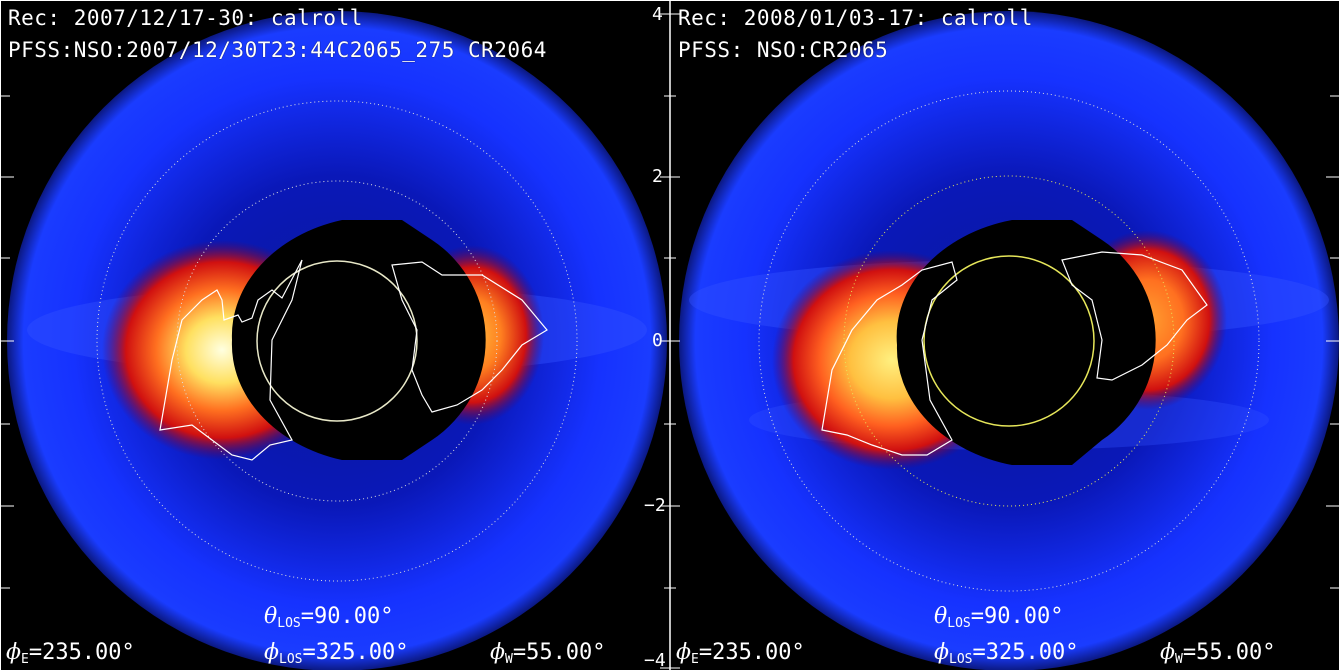  I want to click on tick-label-neg4: −4, so click(655, 660).